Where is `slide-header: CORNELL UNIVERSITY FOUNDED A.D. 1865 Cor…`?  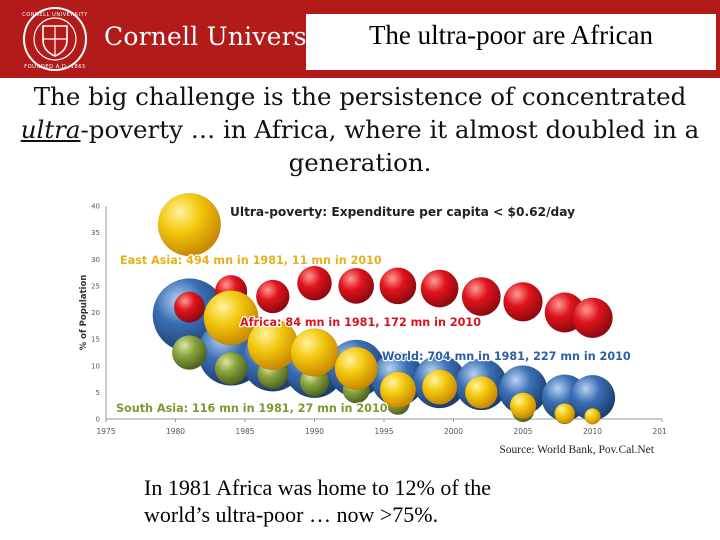 slide-header: CORNELL UNIVERSITY FOUNDED A.D. 1865 Cor… is located at coordinates (360, 39).